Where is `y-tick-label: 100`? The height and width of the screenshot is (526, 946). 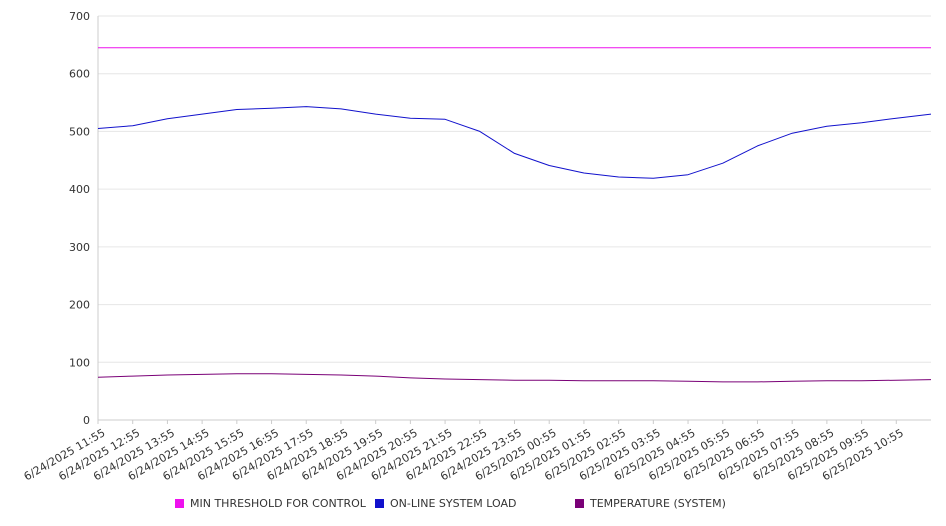
y-tick-label: 100 is located at coordinates (79, 362).